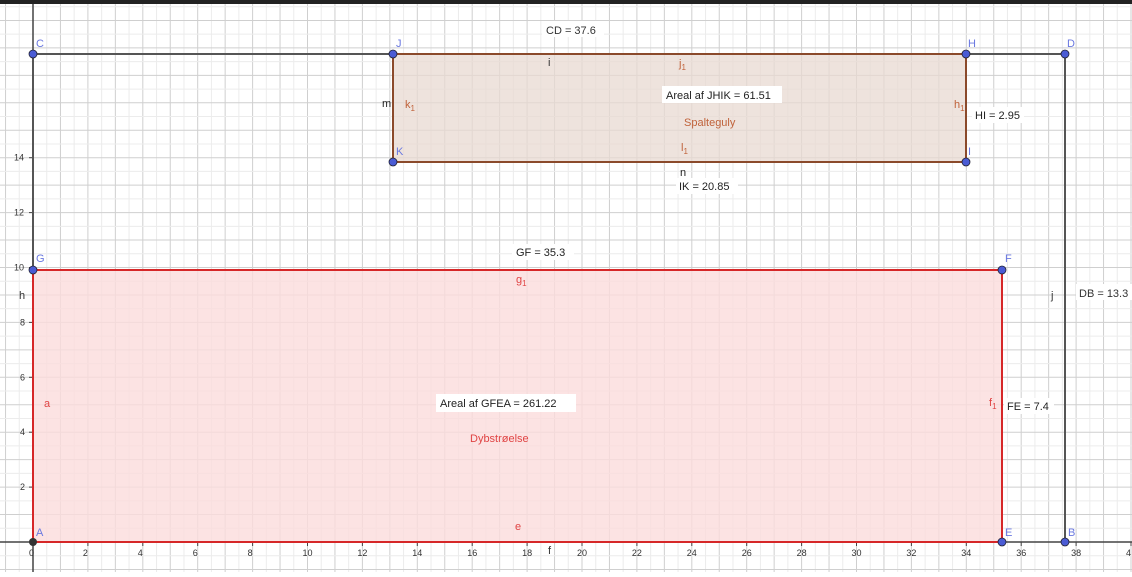  I want to click on y-tick-label: 14, so click(19, 158).